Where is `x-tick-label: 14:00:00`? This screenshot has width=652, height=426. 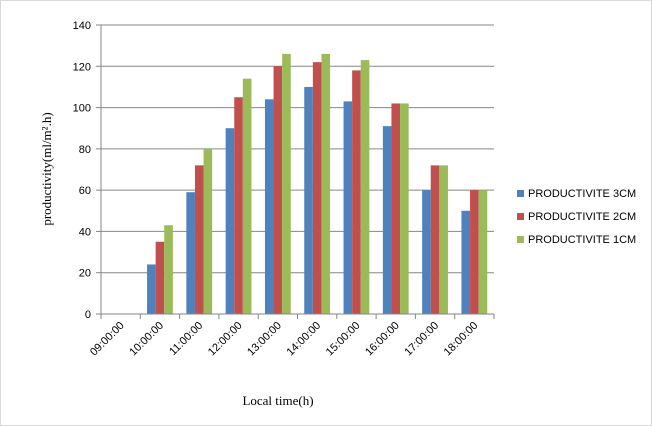
x-tick-label: 14:00:00 is located at coordinates (304, 339).